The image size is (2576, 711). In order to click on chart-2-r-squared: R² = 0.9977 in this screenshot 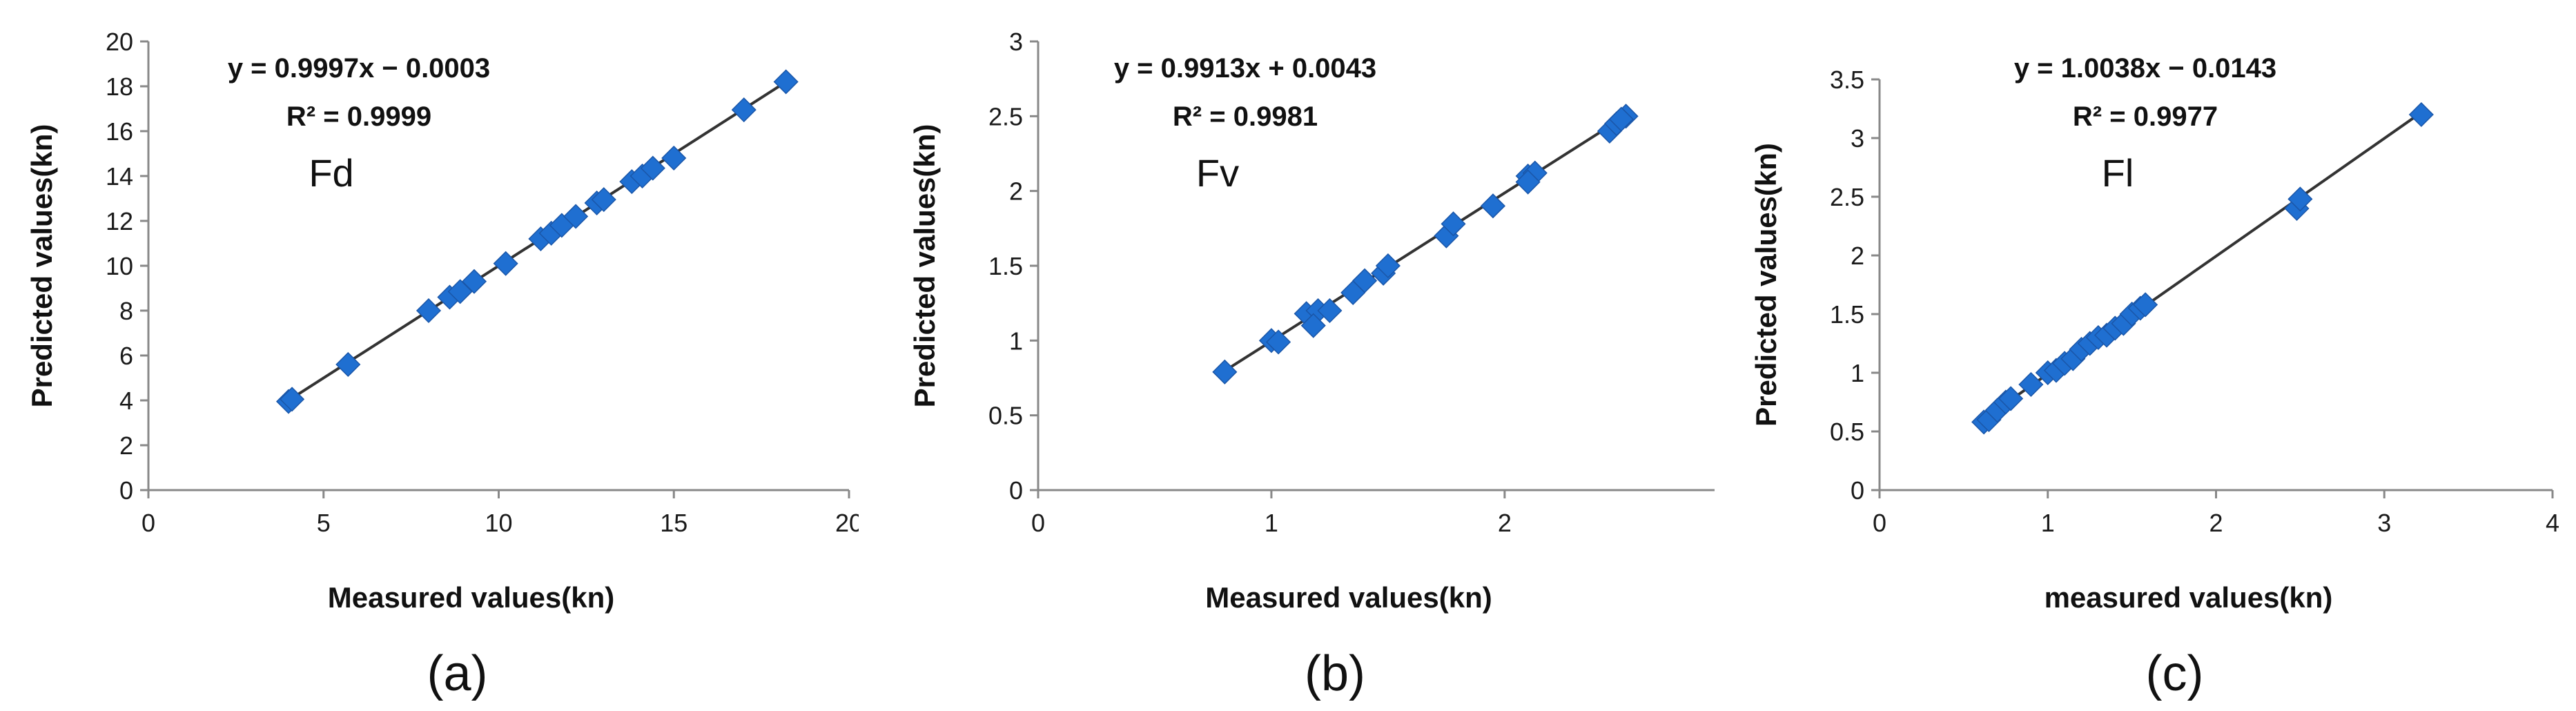, I will do `click(2145, 116)`.